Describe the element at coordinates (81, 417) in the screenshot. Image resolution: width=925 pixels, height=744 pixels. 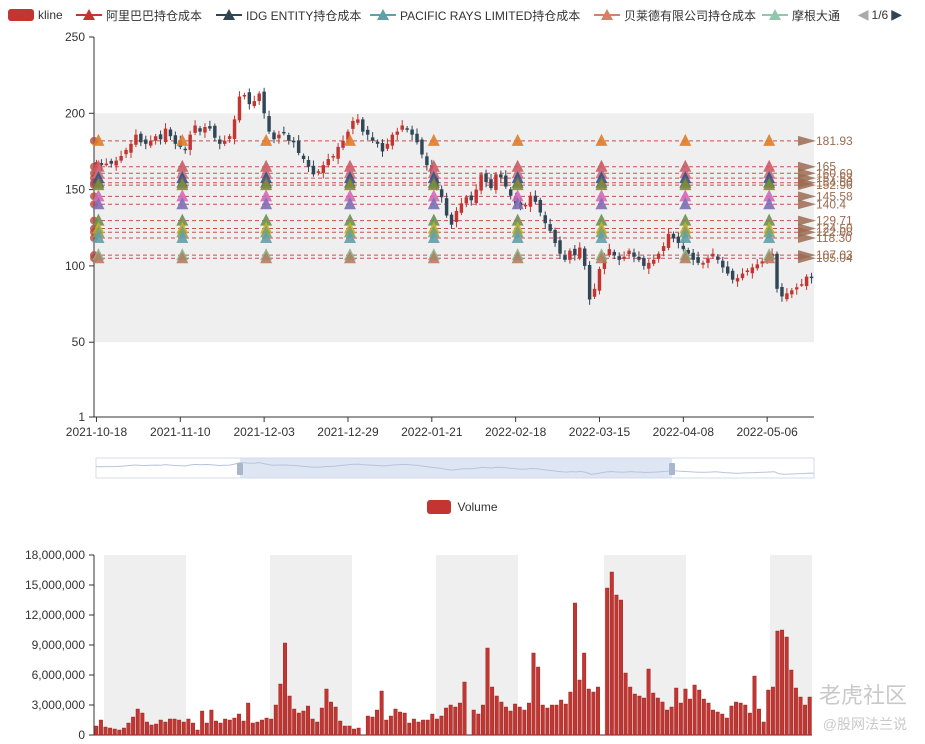
I see `y-tick-label: 1` at that location.